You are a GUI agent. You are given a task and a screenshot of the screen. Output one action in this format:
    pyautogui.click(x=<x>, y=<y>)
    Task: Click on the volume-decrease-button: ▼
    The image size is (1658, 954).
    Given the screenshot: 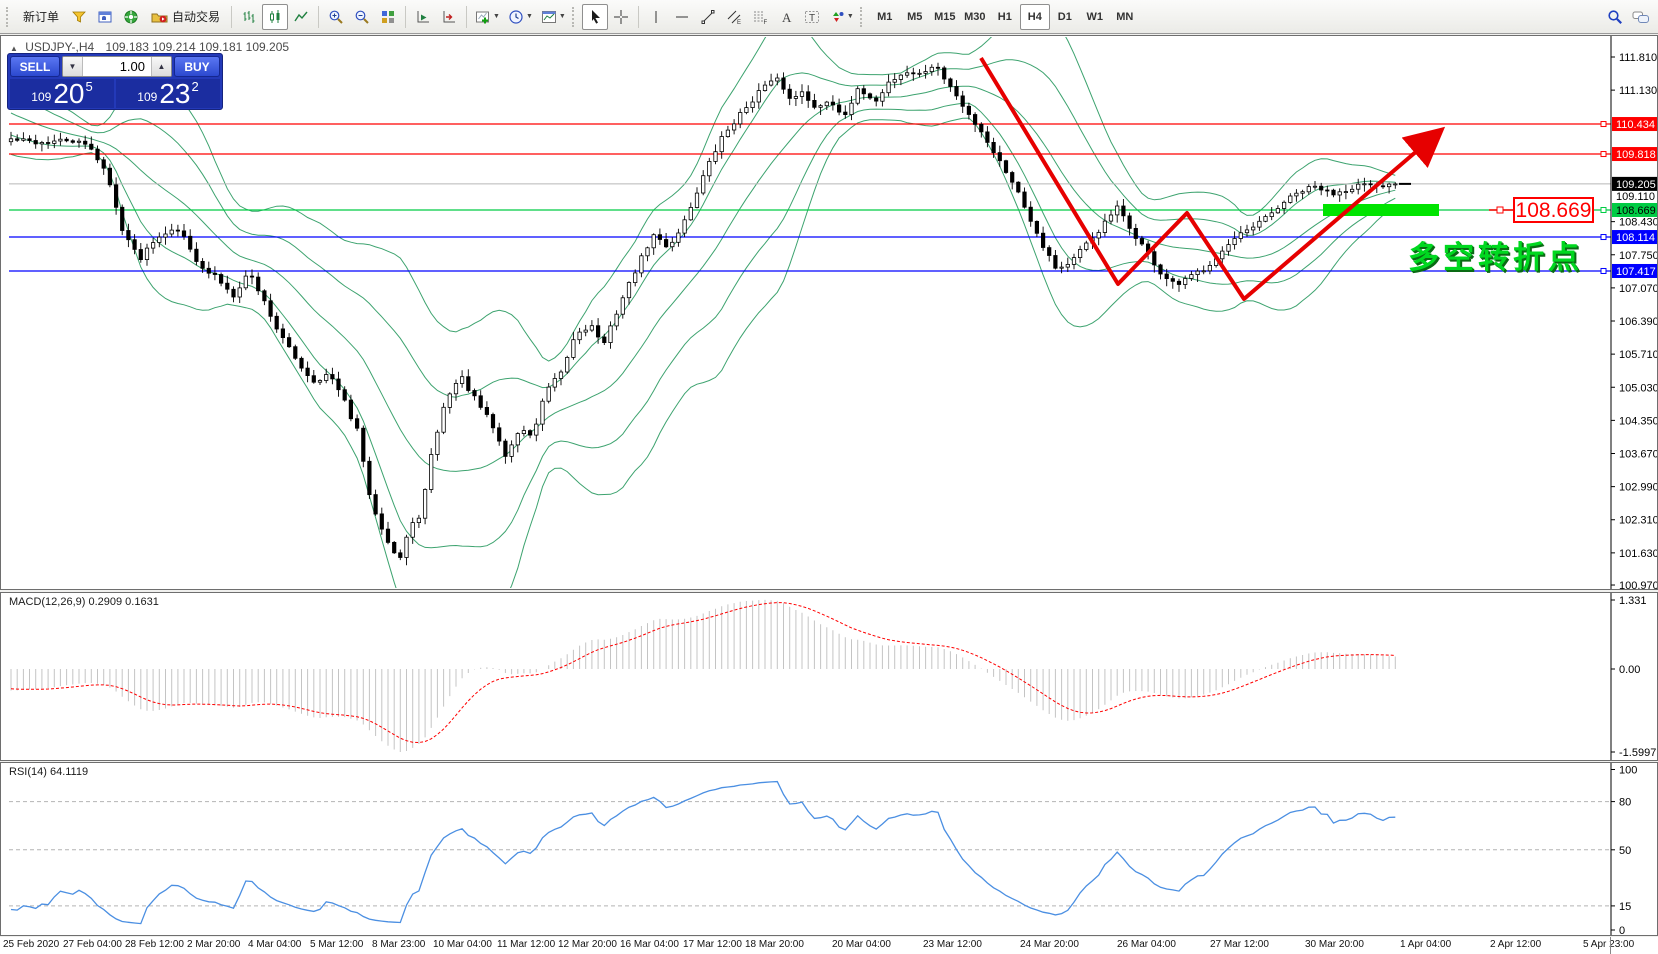 What is the action you would take?
    pyautogui.click(x=73, y=66)
    